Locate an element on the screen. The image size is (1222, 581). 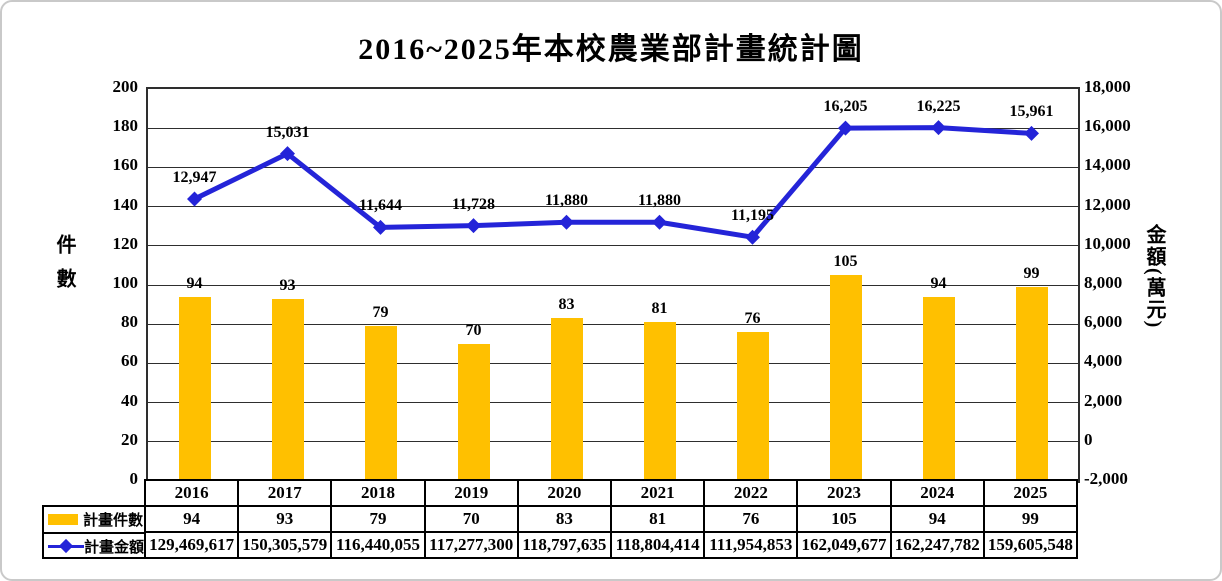
bar-value-label: 76 is located at coordinates (752, 319).